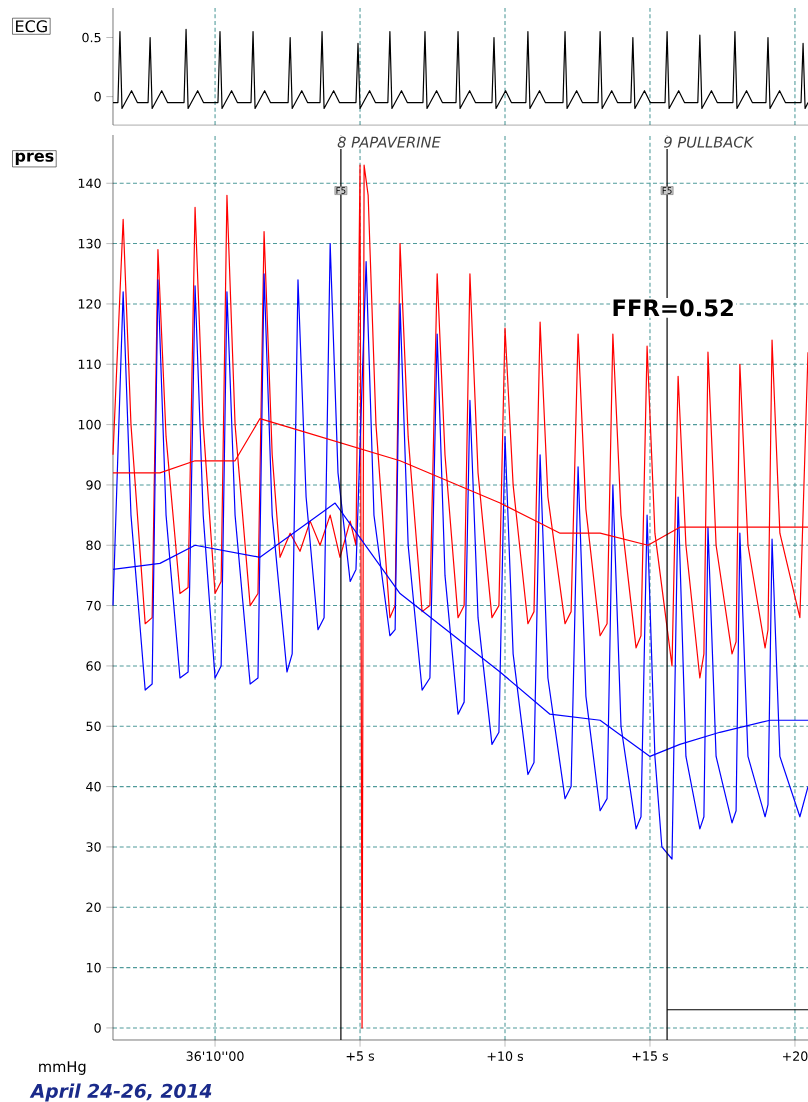 This screenshot has height=1102, width=808. What do you see at coordinates (89, 364) in the screenshot?
I see `y-tick-label: 110` at bounding box center [89, 364].